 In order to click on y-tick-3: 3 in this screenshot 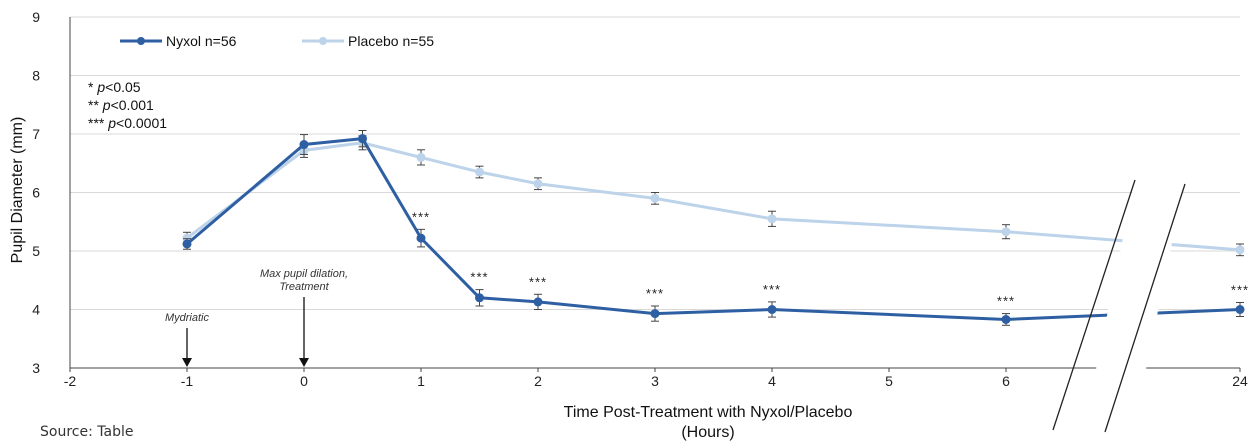, I will do `click(36, 368)`.